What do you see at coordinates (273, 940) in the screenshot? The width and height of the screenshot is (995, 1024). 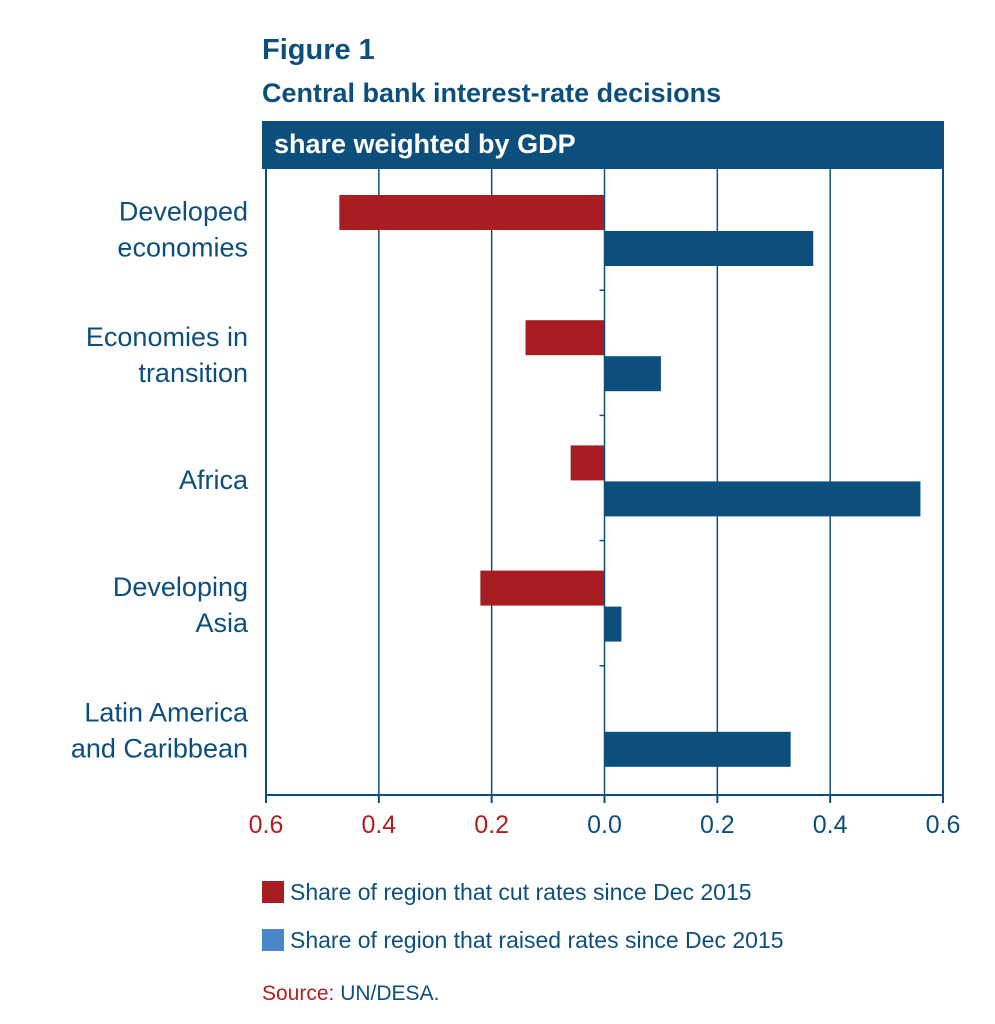 I see `legend-swatch-raised` at bounding box center [273, 940].